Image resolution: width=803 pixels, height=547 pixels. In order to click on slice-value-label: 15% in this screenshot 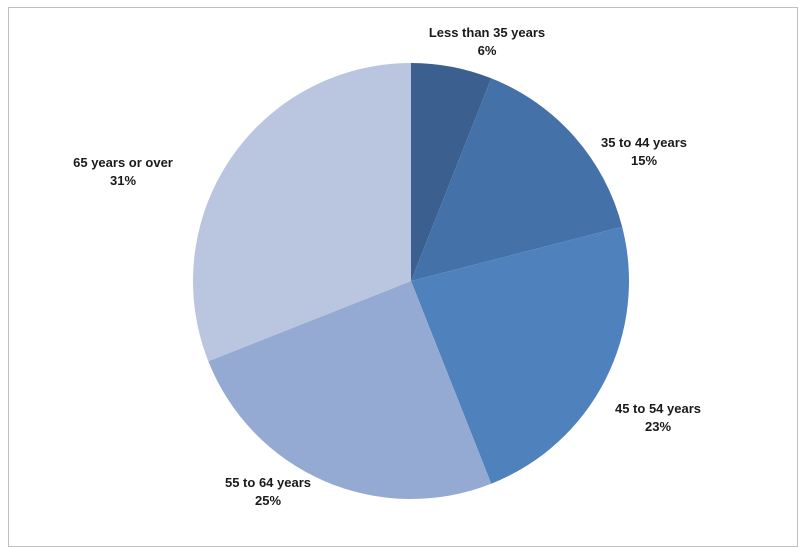, I will do `click(644, 160)`.